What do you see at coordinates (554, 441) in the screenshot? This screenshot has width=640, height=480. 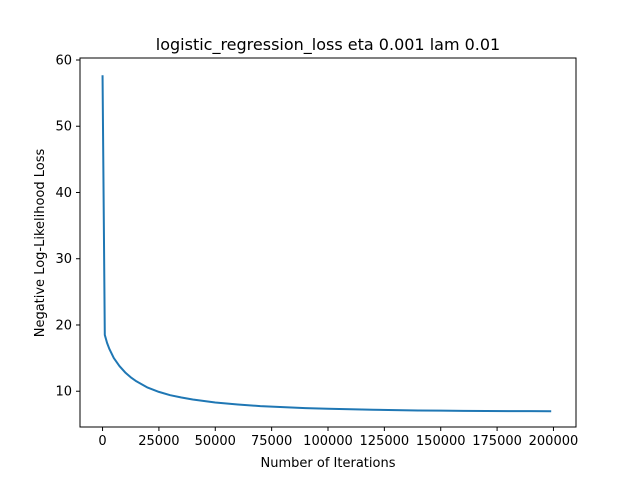 I see `x-tick-label: 200000` at bounding box center [554, 441].